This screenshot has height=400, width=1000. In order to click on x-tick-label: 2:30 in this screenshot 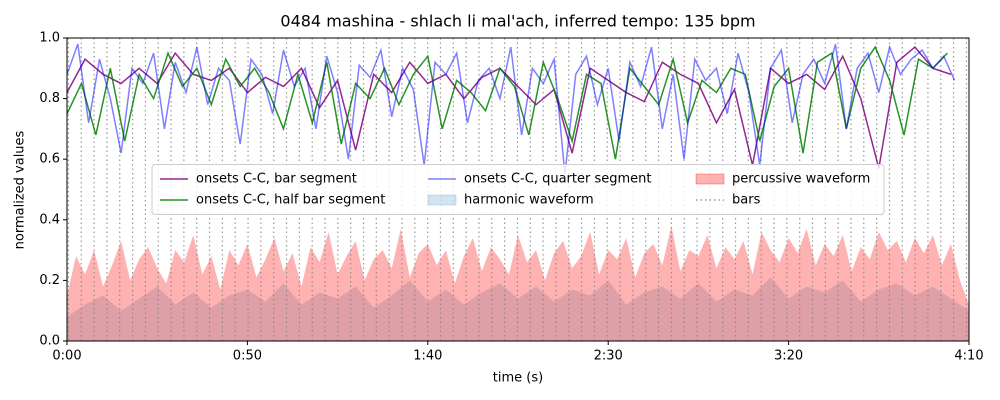, I will do `click(608, 356)`.